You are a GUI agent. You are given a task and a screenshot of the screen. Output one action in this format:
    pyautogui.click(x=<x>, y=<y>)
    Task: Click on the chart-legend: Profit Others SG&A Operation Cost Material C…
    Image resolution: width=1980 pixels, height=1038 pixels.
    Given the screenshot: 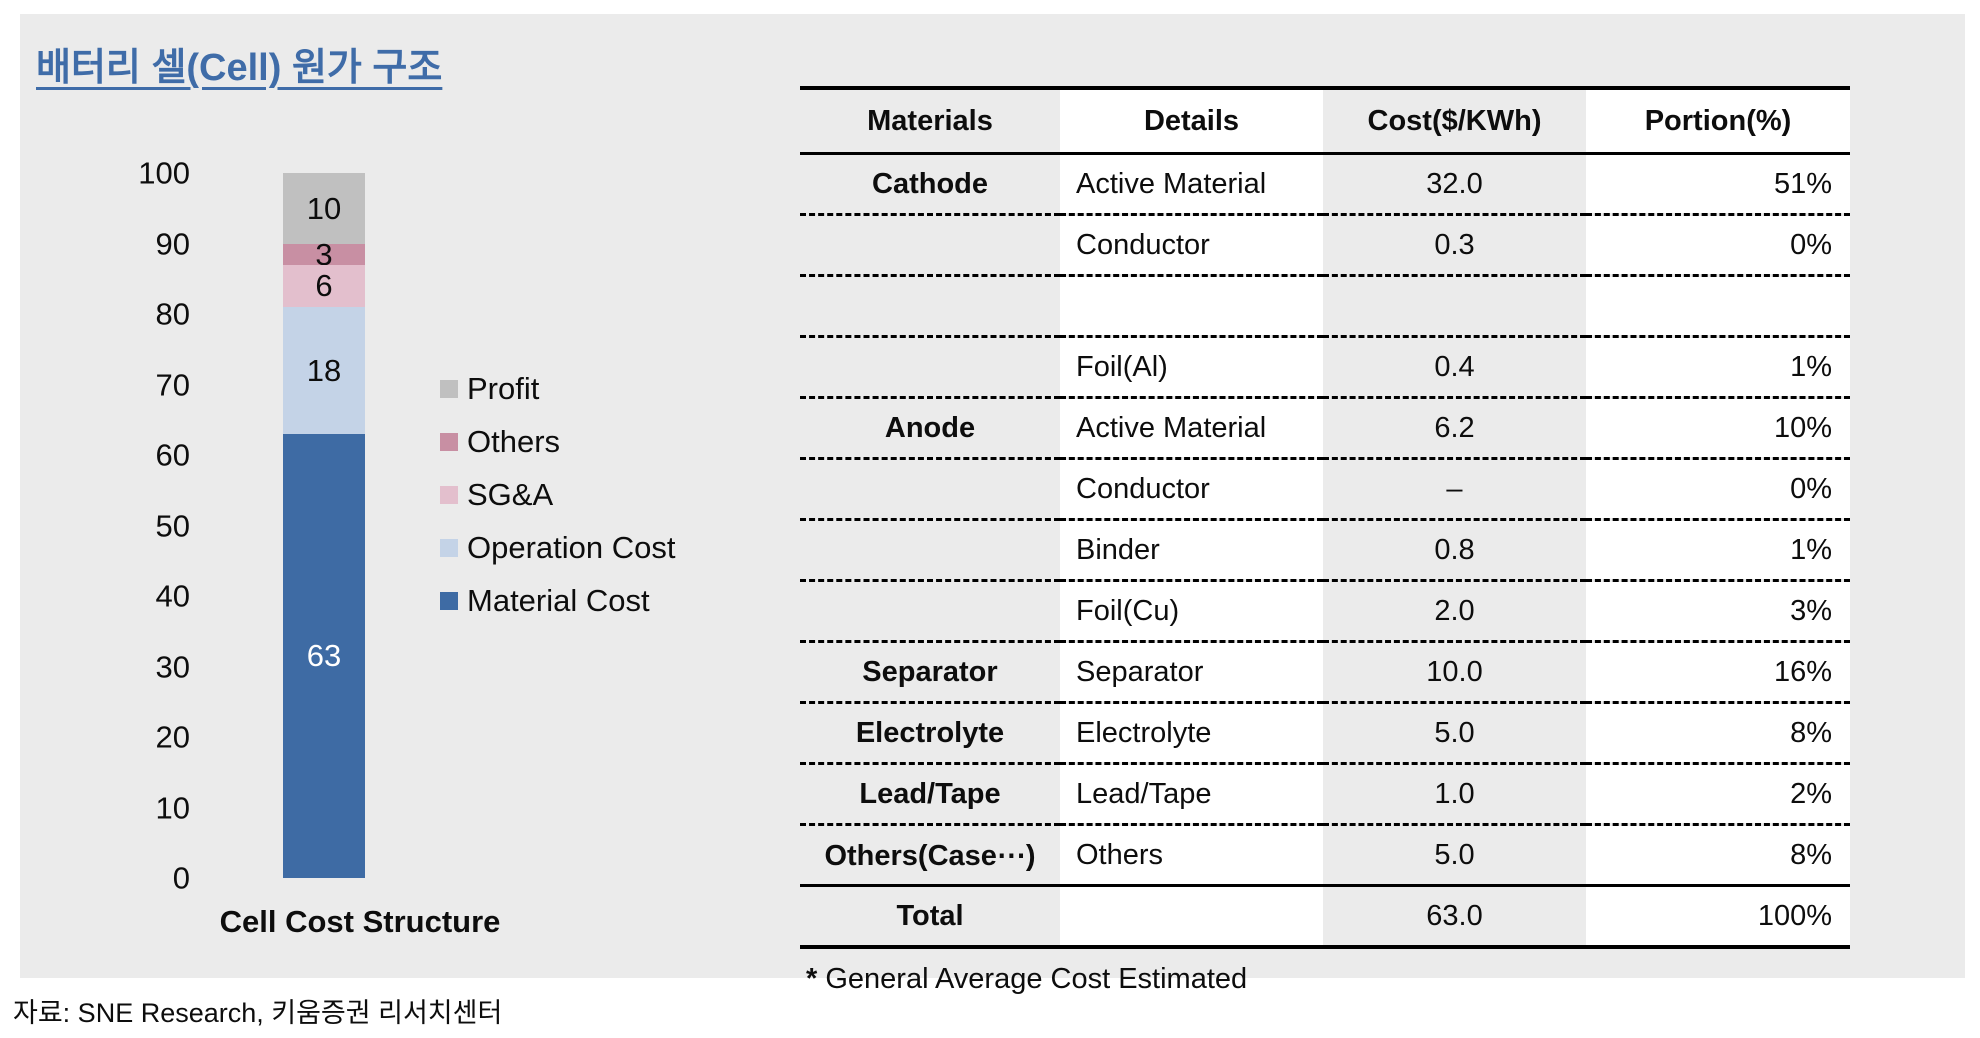 What is the action you would take?
    pyautogui.click(x=558, y=503)
    